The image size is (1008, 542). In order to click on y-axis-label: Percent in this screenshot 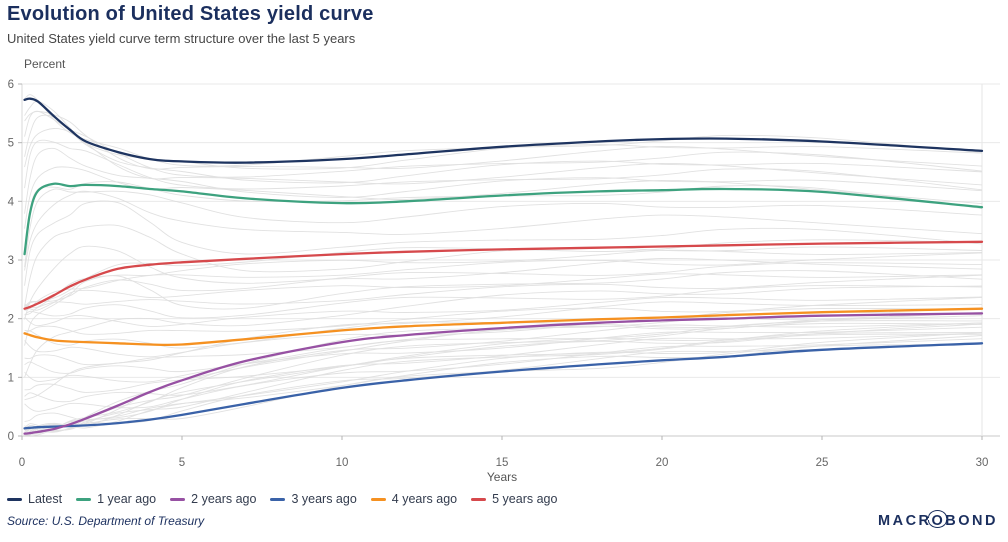, I will do `click(45, 64)`.